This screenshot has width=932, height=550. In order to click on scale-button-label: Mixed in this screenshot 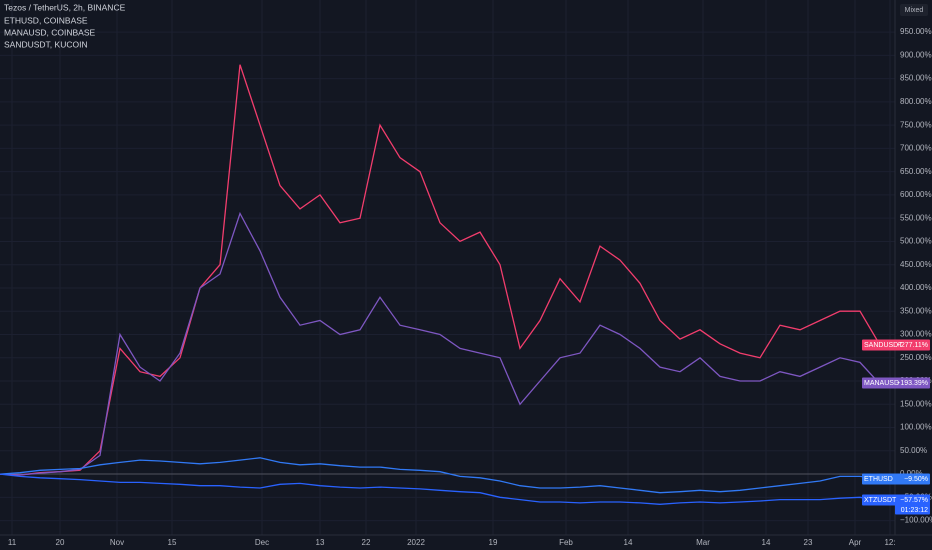, I will do `click(914, 10)`.